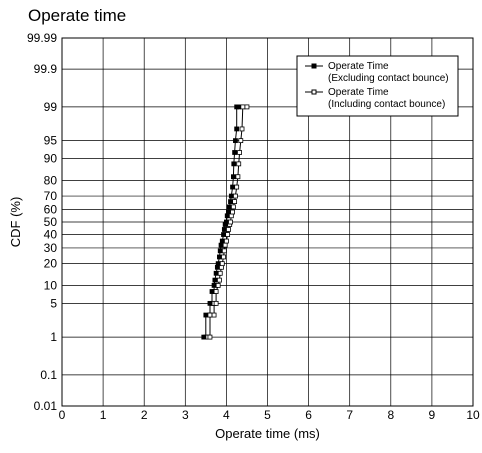 Image resolution: width=482 pixels, height=453 pixels. I want to click on x-tick-label: 0, so click(62, 415).